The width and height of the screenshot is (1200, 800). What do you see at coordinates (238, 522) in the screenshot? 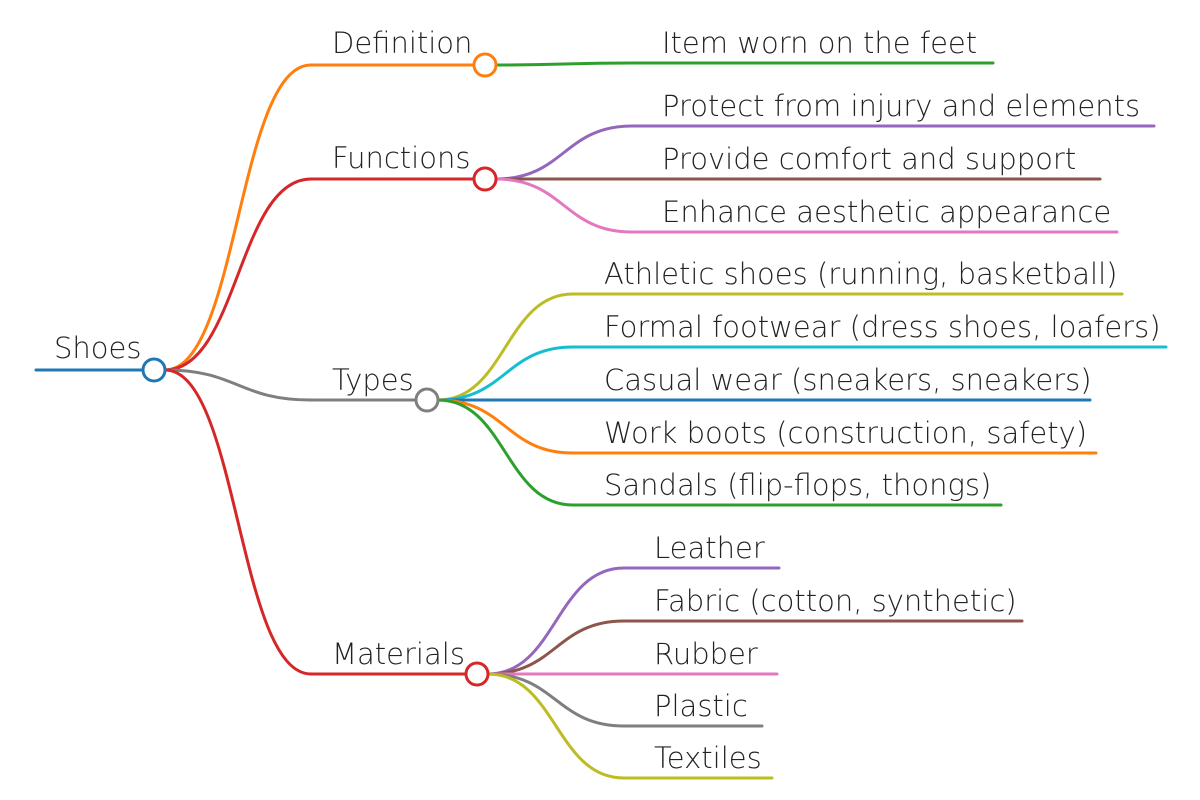
I see `edge-root-to-materials` at bounding box center [238, 522].